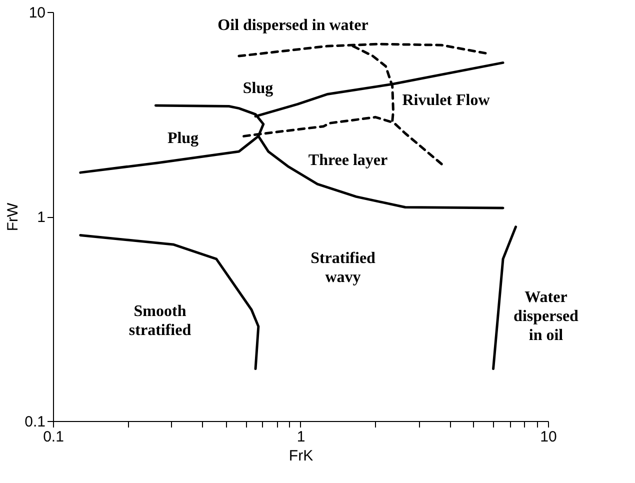  I want to click on y-tick-label: 1, so click(41, 217).